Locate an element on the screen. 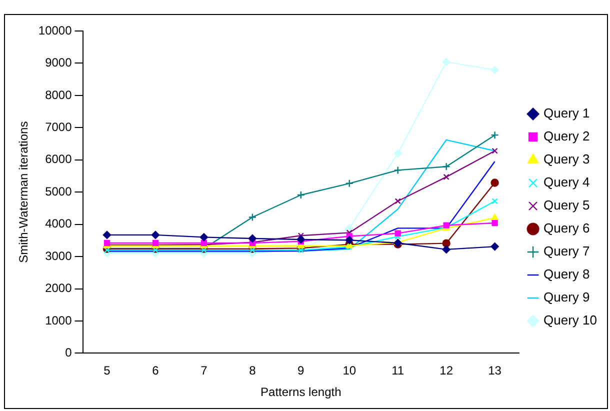 Image resolution: width=610 pixels, height=411 pixels. legend-label: Query 9 is located at coordinates (567, 297).